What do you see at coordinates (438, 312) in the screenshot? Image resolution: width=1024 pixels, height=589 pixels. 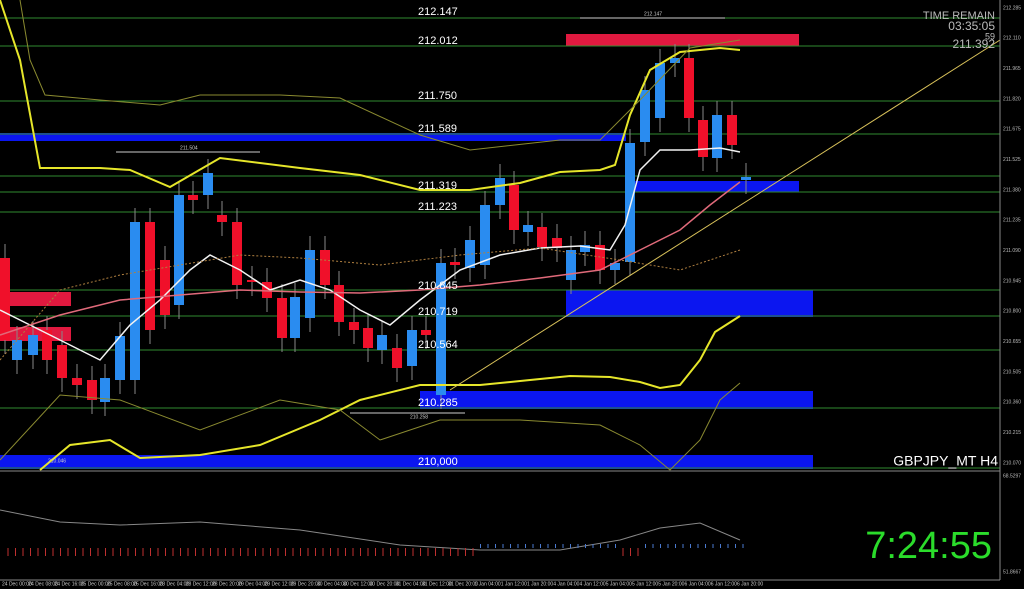 I see `level-label: 210.719` at bounding box center [438, 312].